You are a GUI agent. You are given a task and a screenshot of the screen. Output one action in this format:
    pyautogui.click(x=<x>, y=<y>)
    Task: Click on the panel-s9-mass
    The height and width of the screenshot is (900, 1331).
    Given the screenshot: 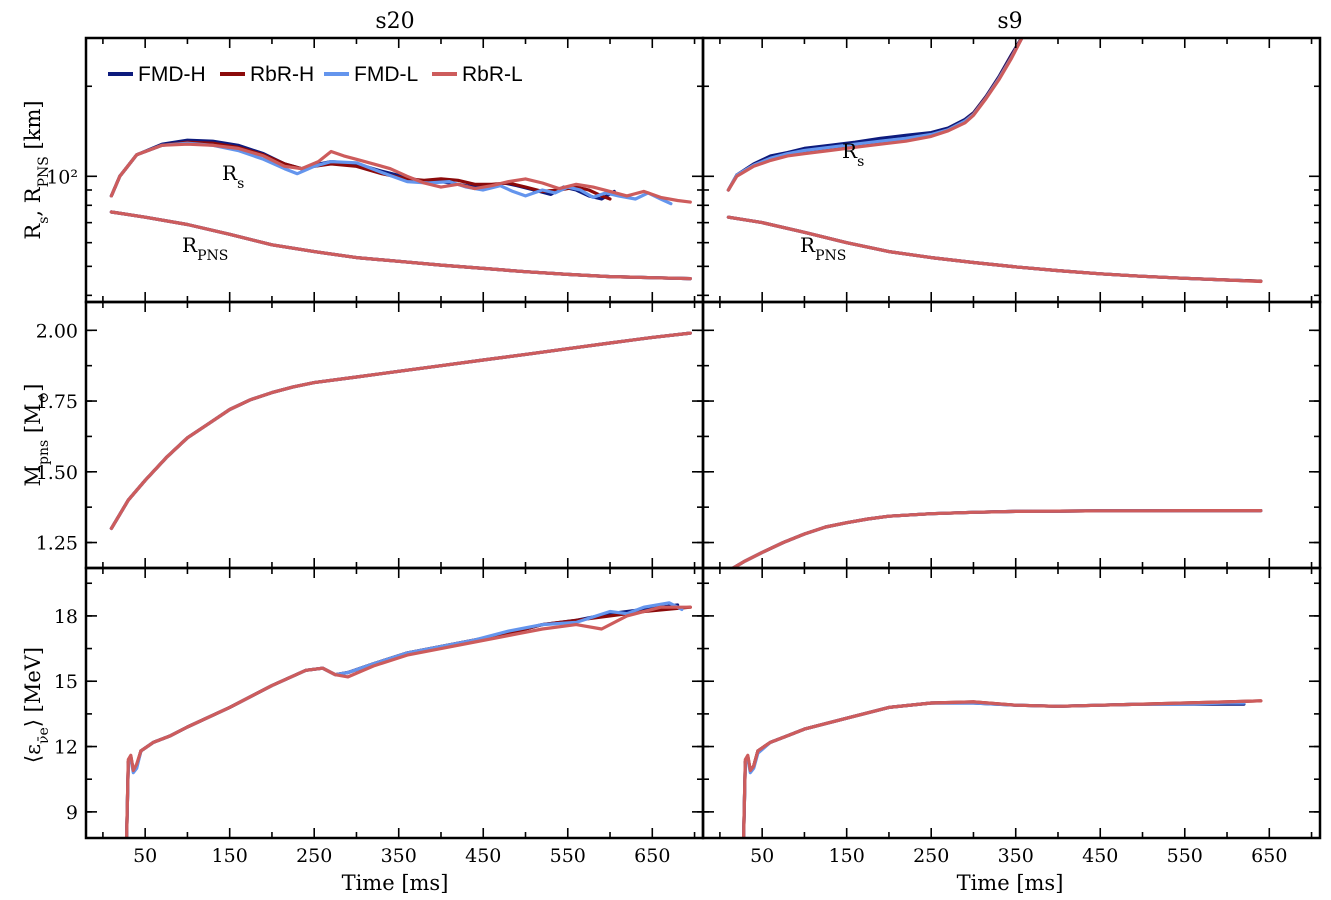 What is the action you would take?
    pyautogui.click(x=1011, y=435)
    